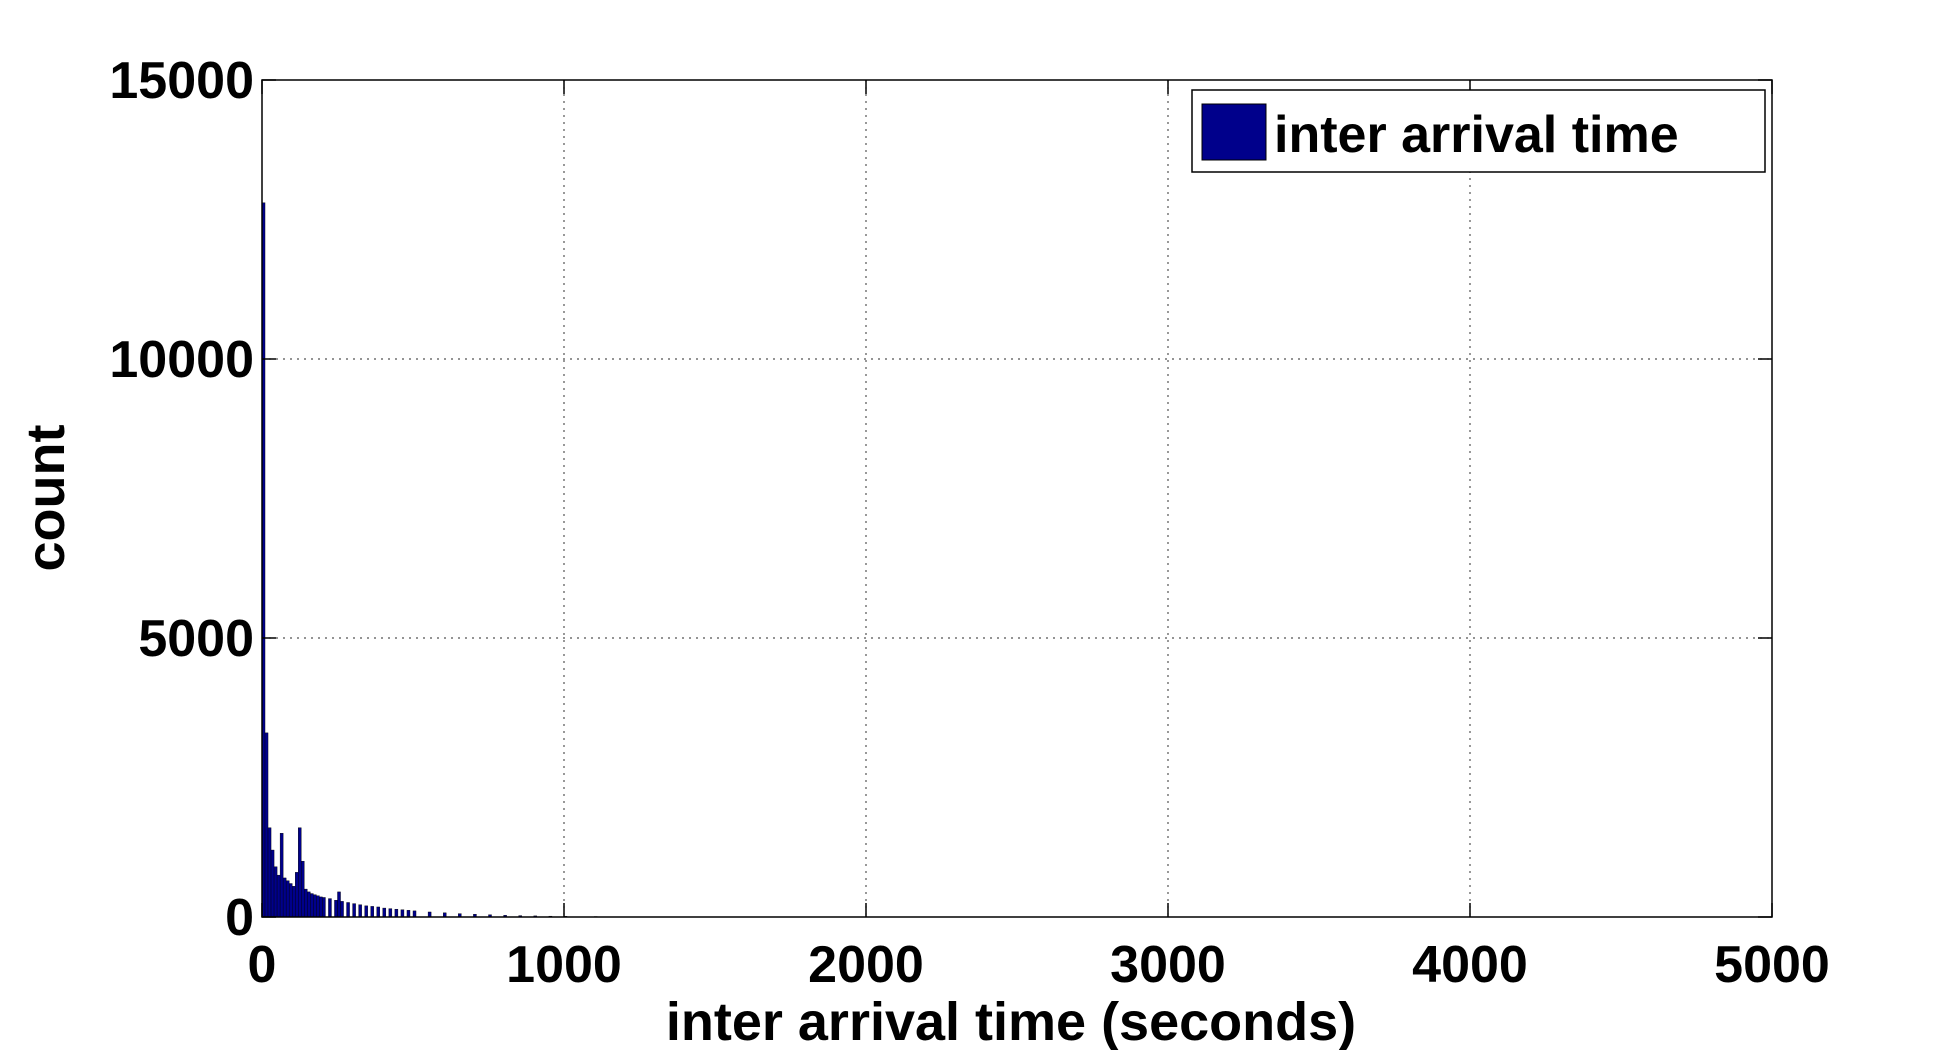  I want to click on x-tick-label: 5000, so click(1772, 965).